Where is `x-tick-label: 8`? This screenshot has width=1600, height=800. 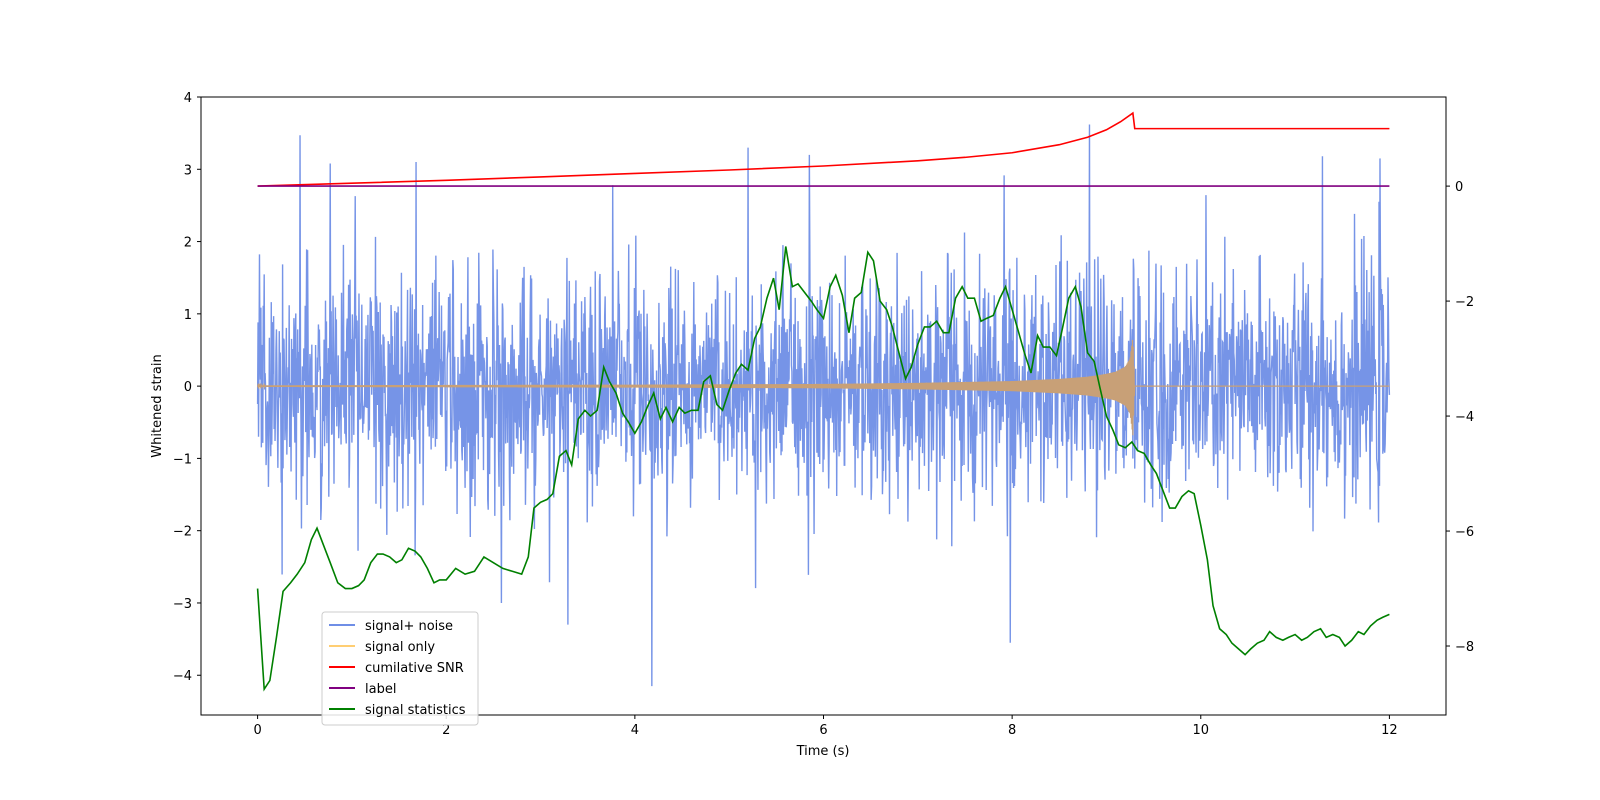
x-tick-label: 8 is located at coordinates (1012, 730).